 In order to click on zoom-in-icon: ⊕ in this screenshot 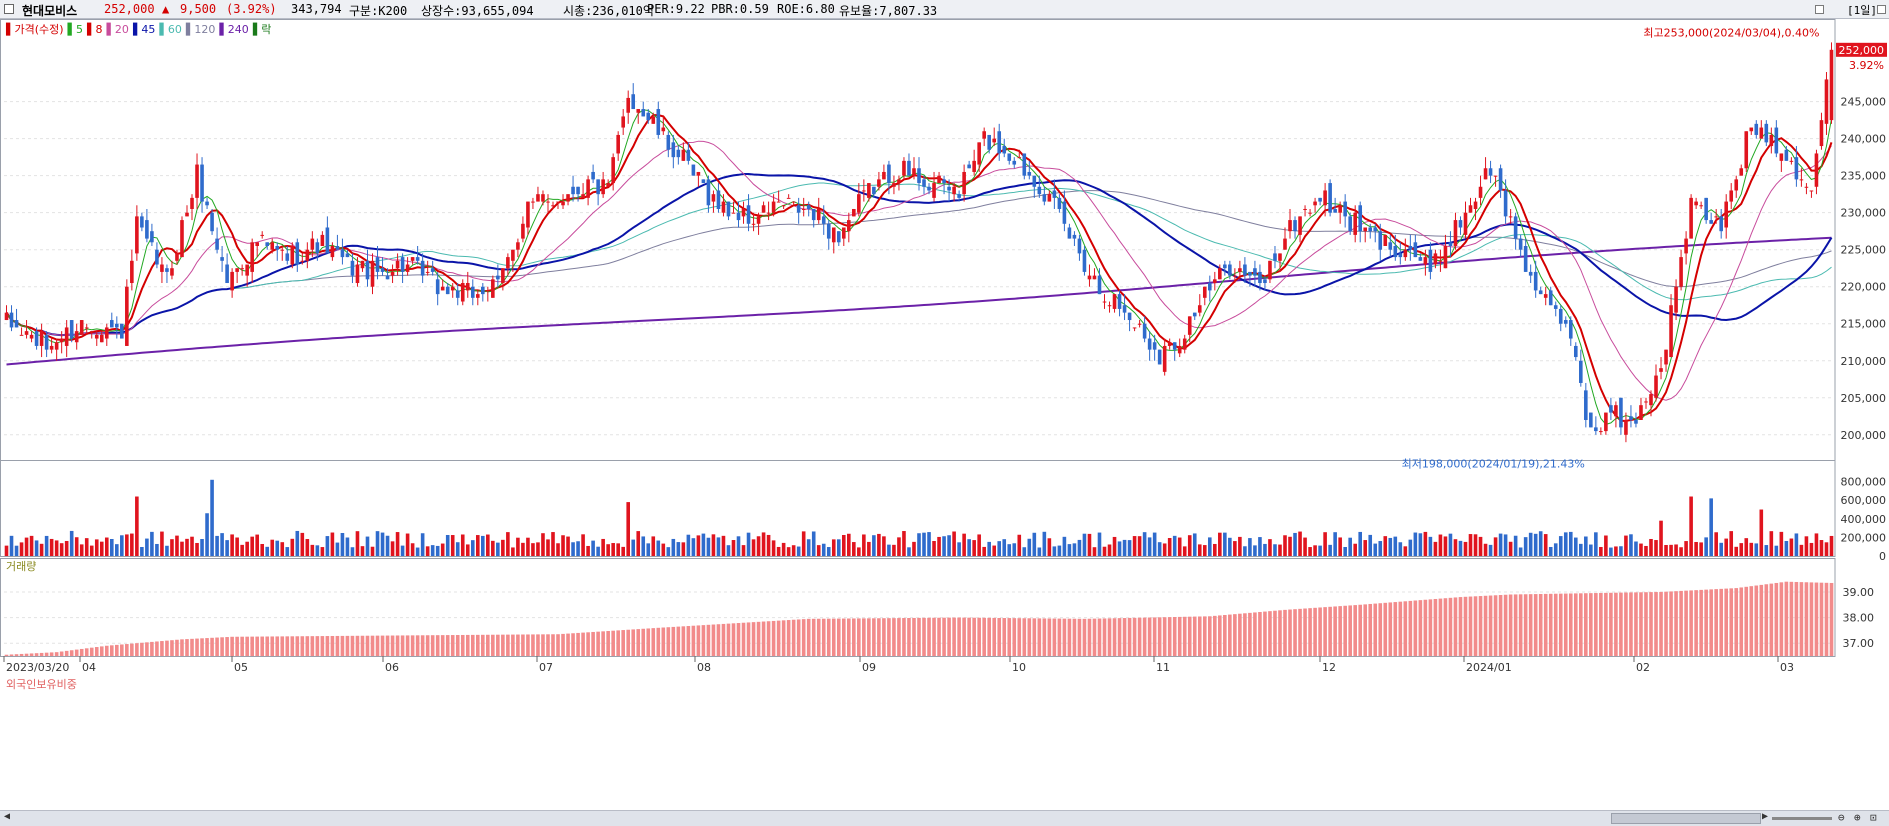, I will do `click(1857, 817)`.